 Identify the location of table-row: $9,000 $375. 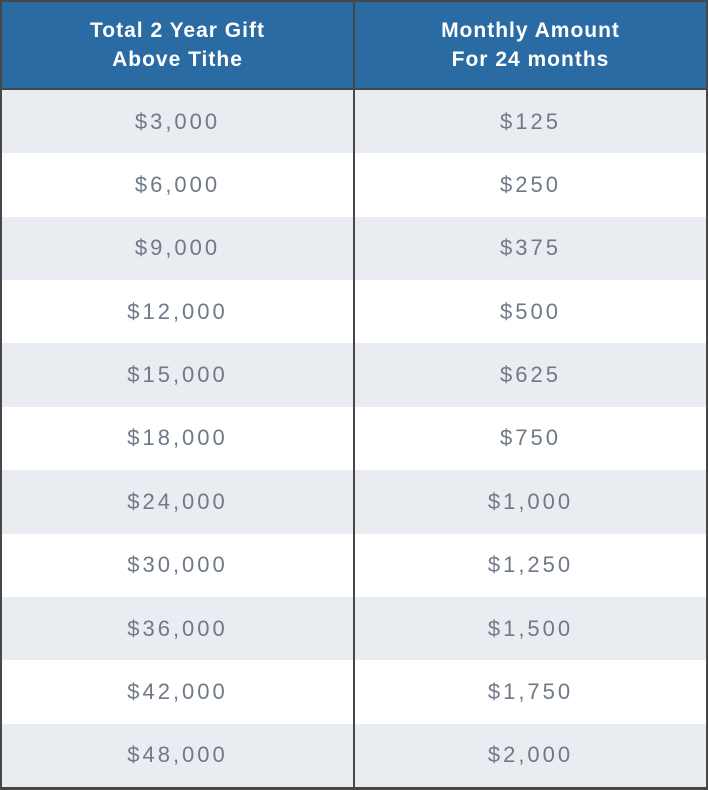
(354, 248).